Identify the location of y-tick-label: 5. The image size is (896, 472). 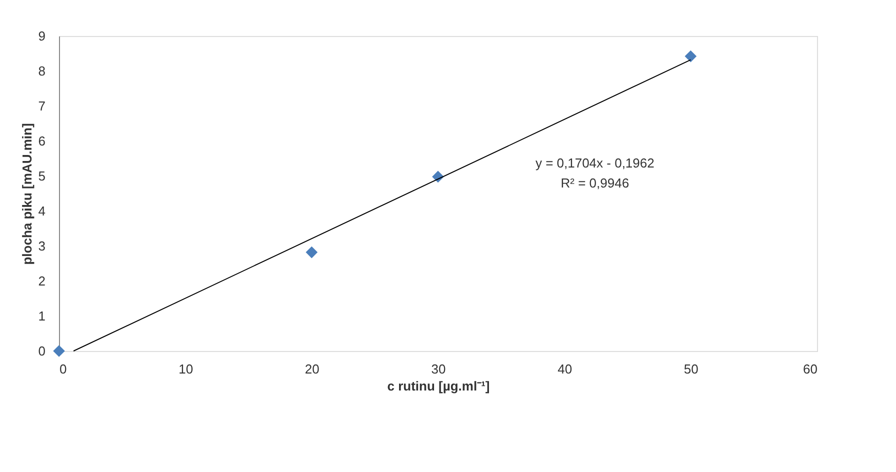
(42, 176).